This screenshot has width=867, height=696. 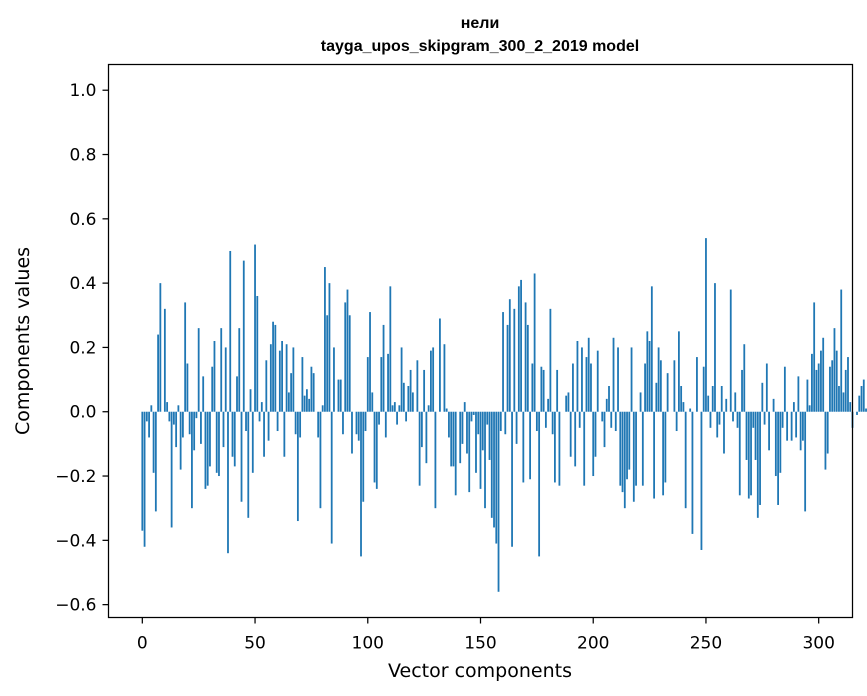 I want to click on y-tick-label: −0.6, so click(x=75, y=606).